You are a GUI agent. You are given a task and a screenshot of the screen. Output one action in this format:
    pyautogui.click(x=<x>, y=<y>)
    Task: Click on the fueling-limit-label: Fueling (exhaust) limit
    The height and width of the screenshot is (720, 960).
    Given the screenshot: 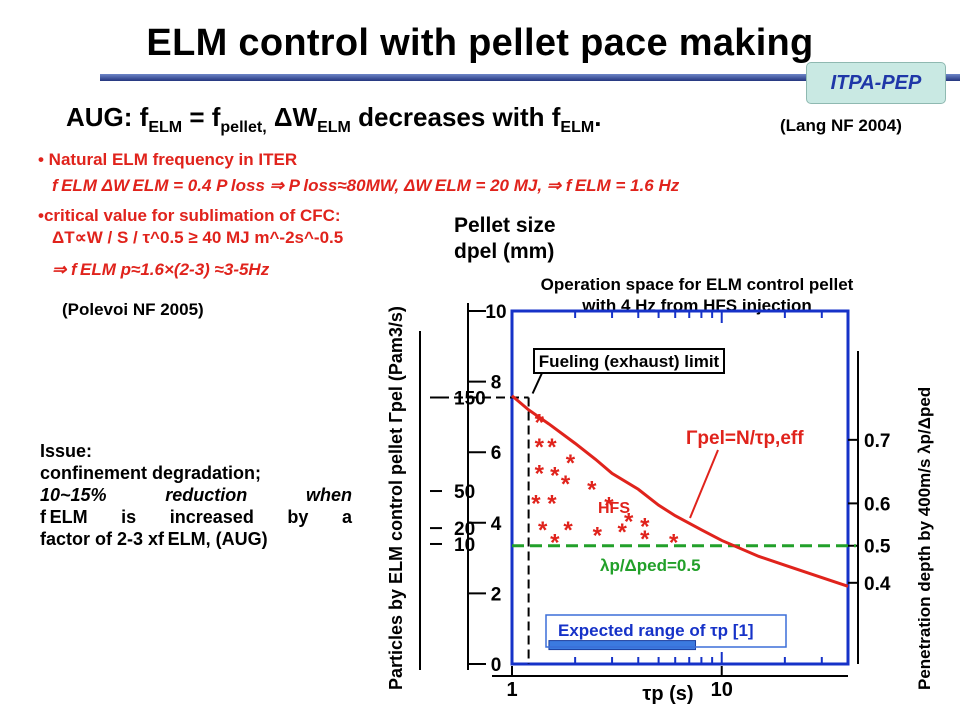 What is the action you would take?
    pyautogui.click(x=629, y=361)
    